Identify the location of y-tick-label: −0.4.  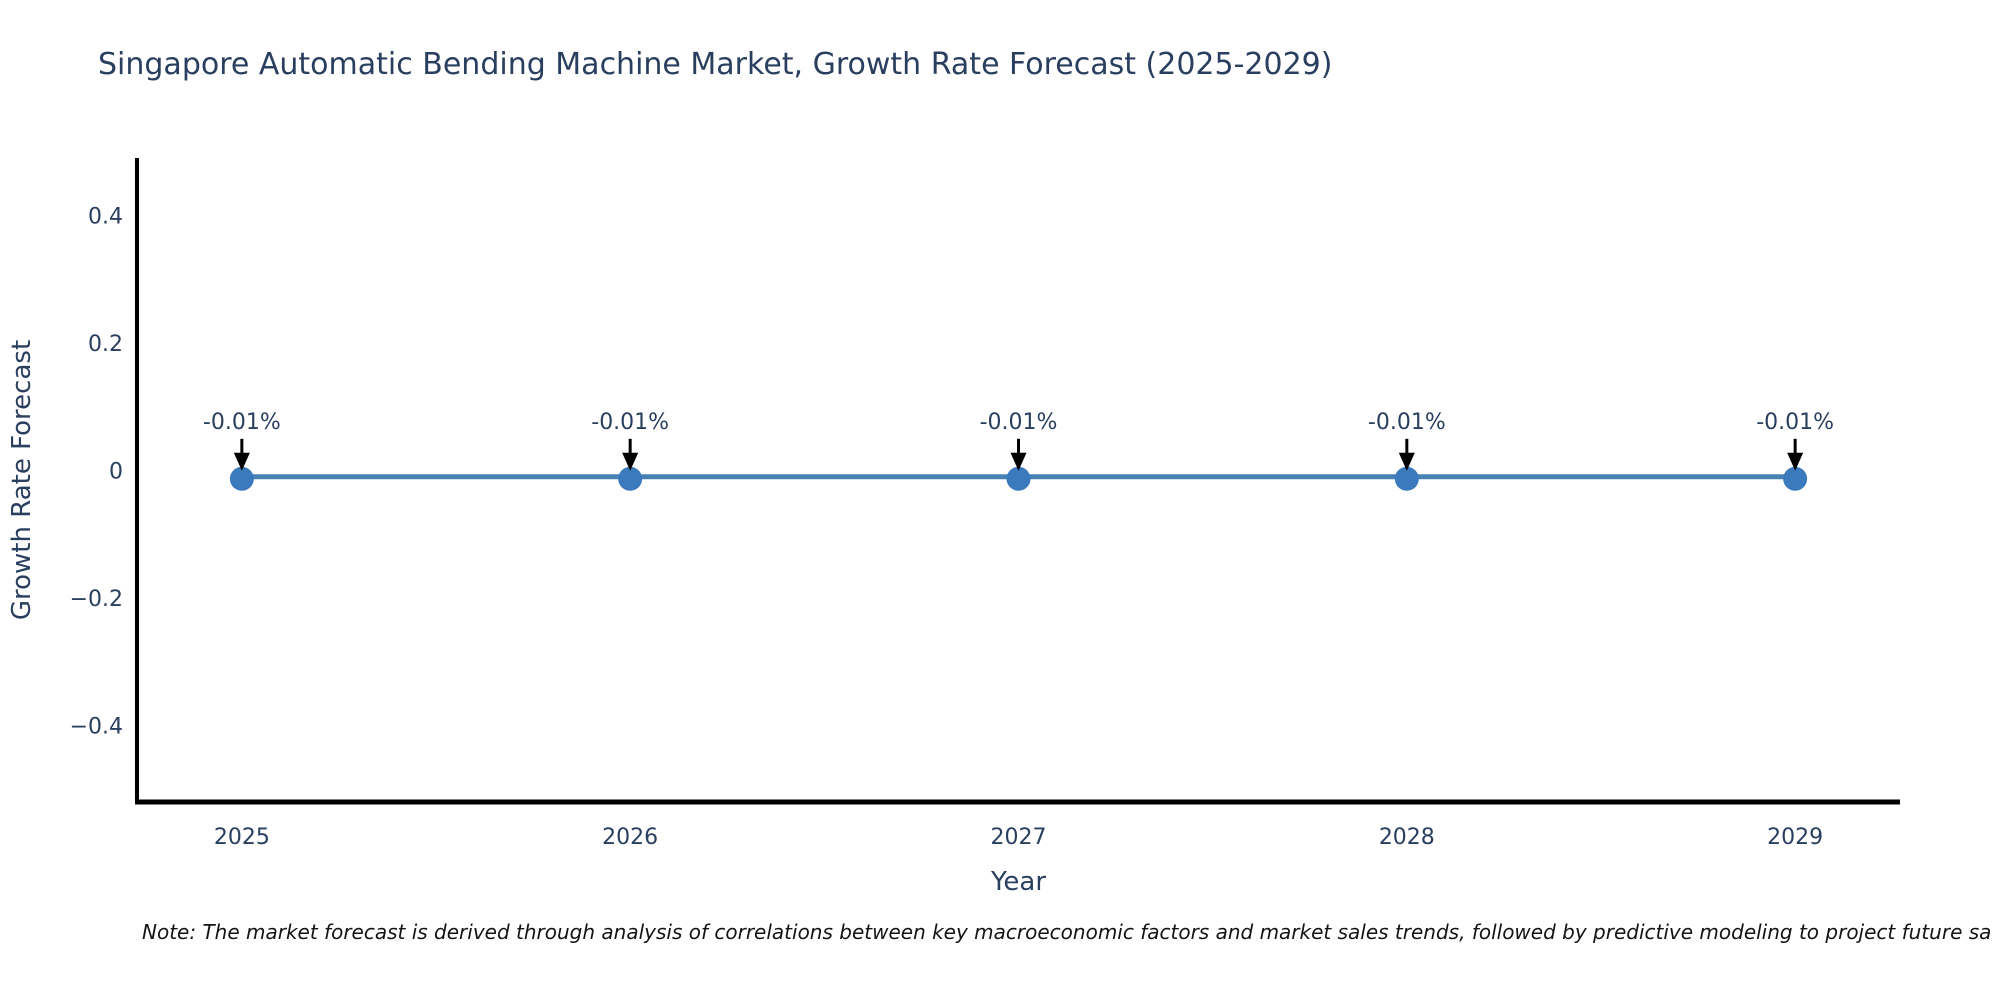
(96, 726).